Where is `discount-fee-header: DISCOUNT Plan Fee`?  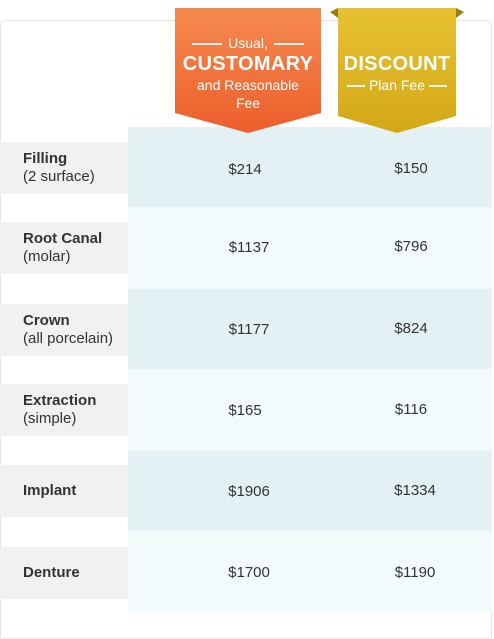
discount-fee-header: DISCOUNT Plan Fee is located at coordinates (397, 70).